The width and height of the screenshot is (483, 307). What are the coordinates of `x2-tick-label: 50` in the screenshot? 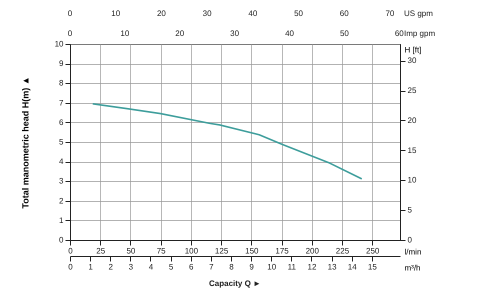 It's located at (131, 251).